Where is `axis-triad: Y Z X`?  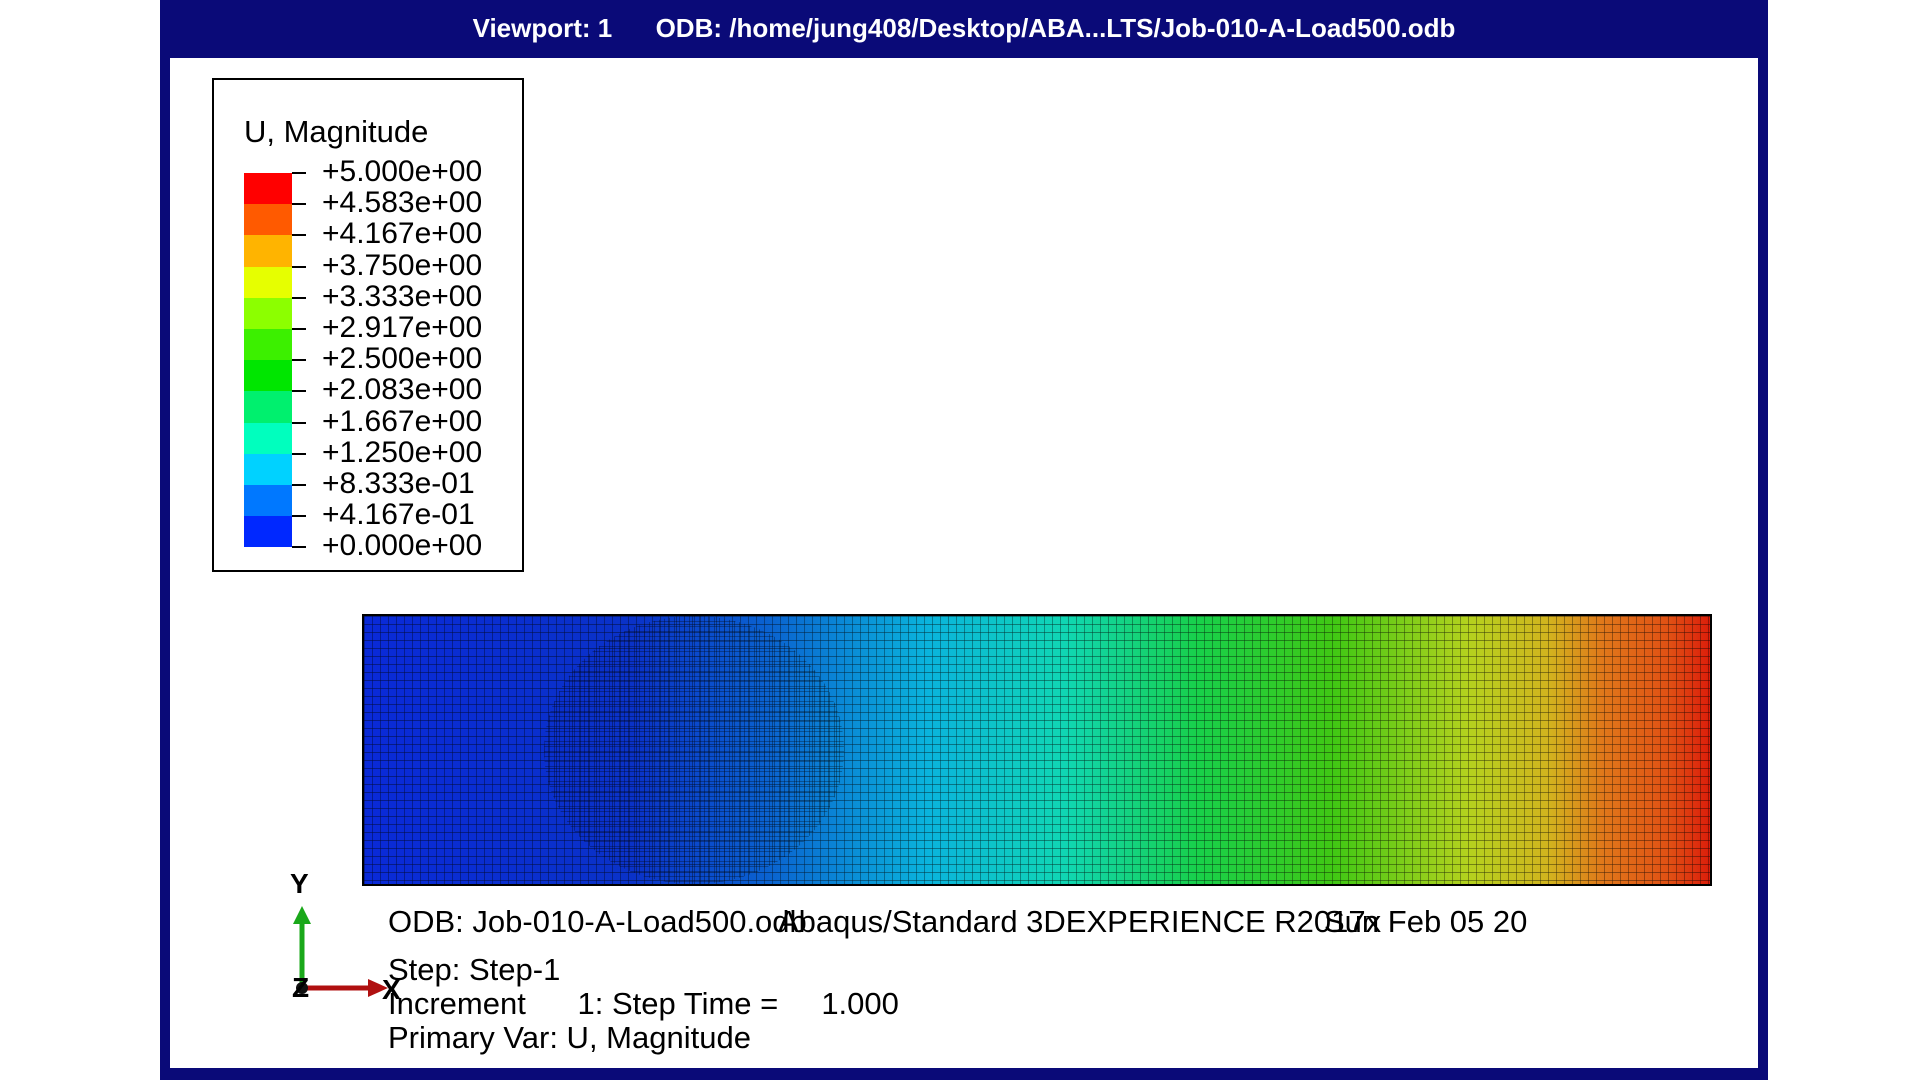 axis-triad: Y Z X is located at coordinates (340, 938).